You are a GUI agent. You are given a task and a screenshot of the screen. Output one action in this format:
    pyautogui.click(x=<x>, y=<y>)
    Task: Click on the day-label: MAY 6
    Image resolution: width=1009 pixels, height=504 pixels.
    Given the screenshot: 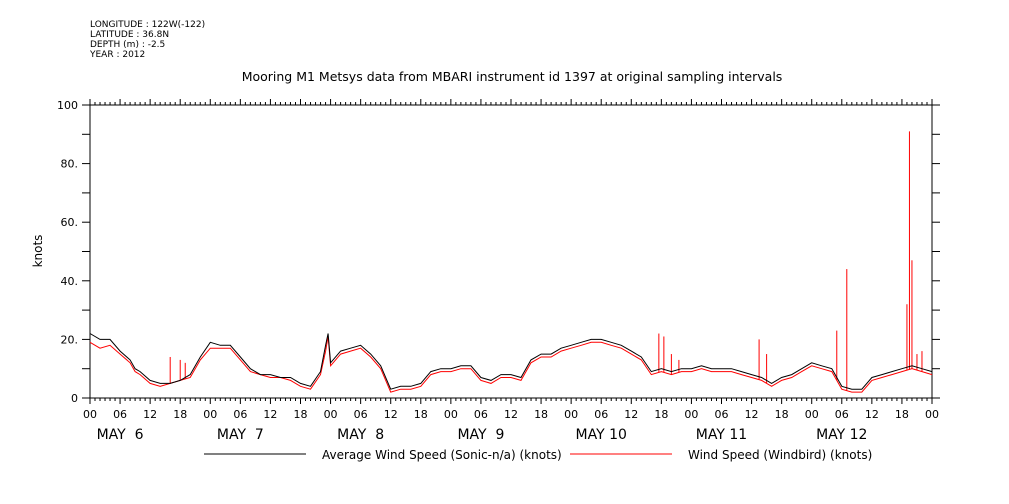 What is the action you would take?
    pyautogui.click(x=120, y=435)
    